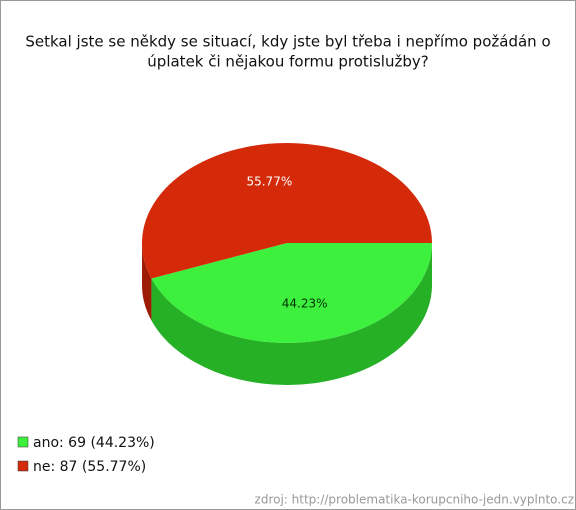  I want to click on data-label: 55.77%, so click(269, 182).